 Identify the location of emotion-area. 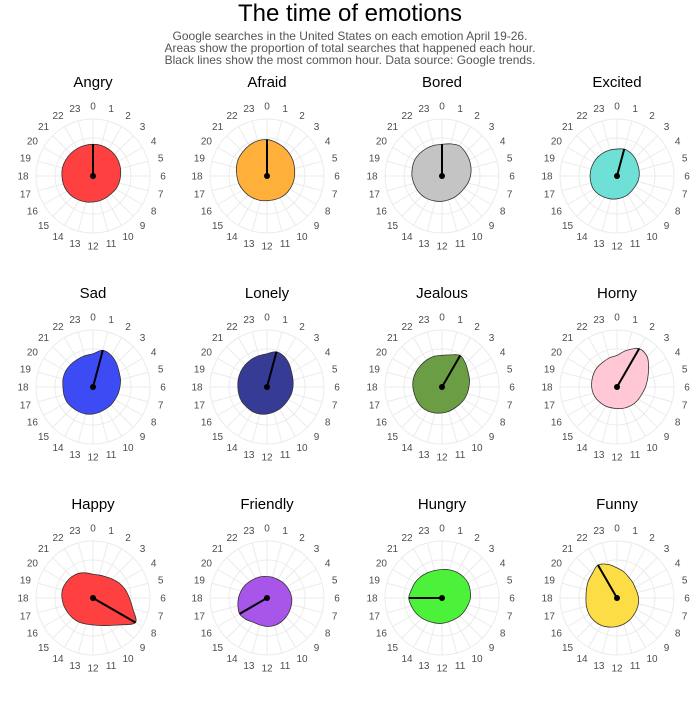
(91, 382).